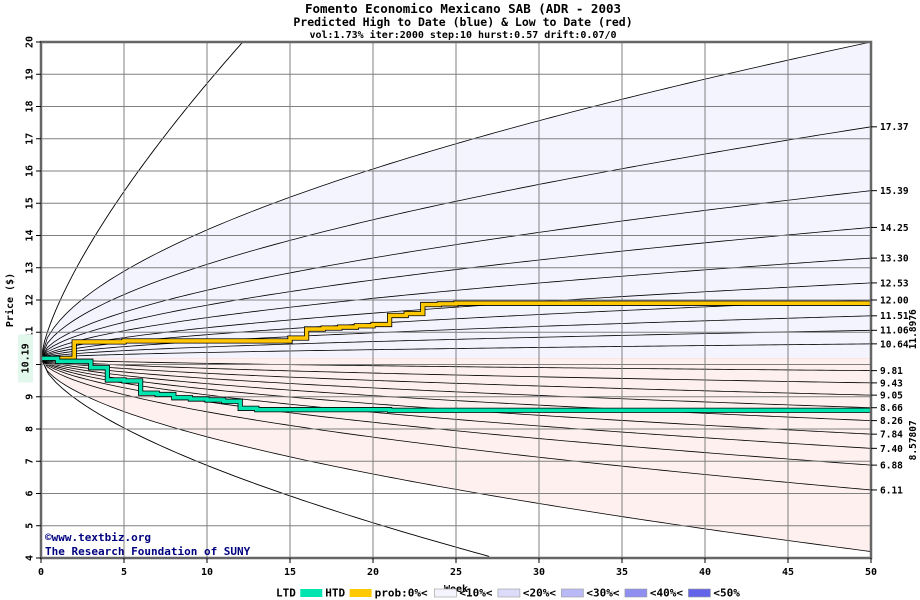  What do you see at coordinates (30, 461) in the screenshot?
I see `y-tick-label: 7` at bounding box center [30, 461].